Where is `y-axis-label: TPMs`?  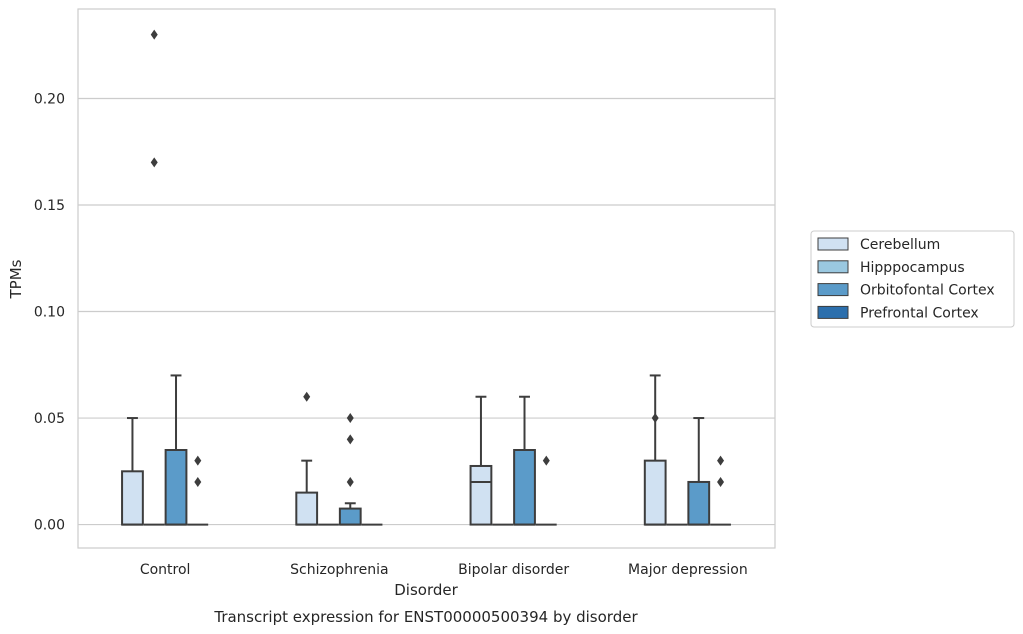
y-axis-label: TPMs is located at coordinates (16, 279).